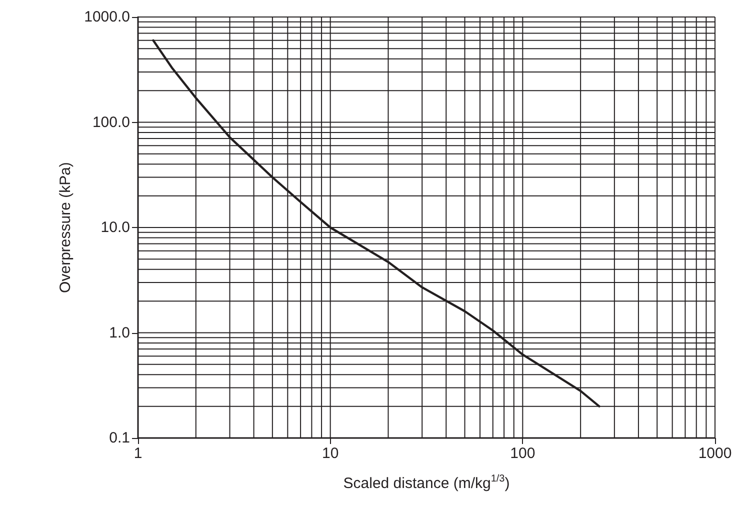 The width and height of the screenshot is (742, 521). Describe the element at coordinates (119, 438) in the screenshot. I see `y-tick-label: 0.1` at that location.